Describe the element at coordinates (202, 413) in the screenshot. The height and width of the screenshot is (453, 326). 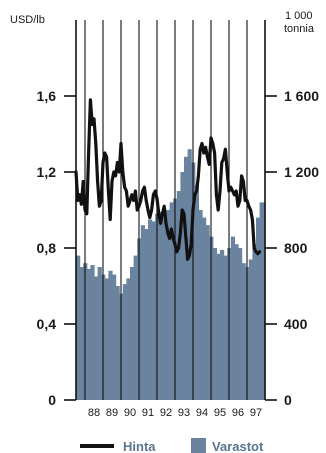
I see `x-tick-label: 94` at that location.